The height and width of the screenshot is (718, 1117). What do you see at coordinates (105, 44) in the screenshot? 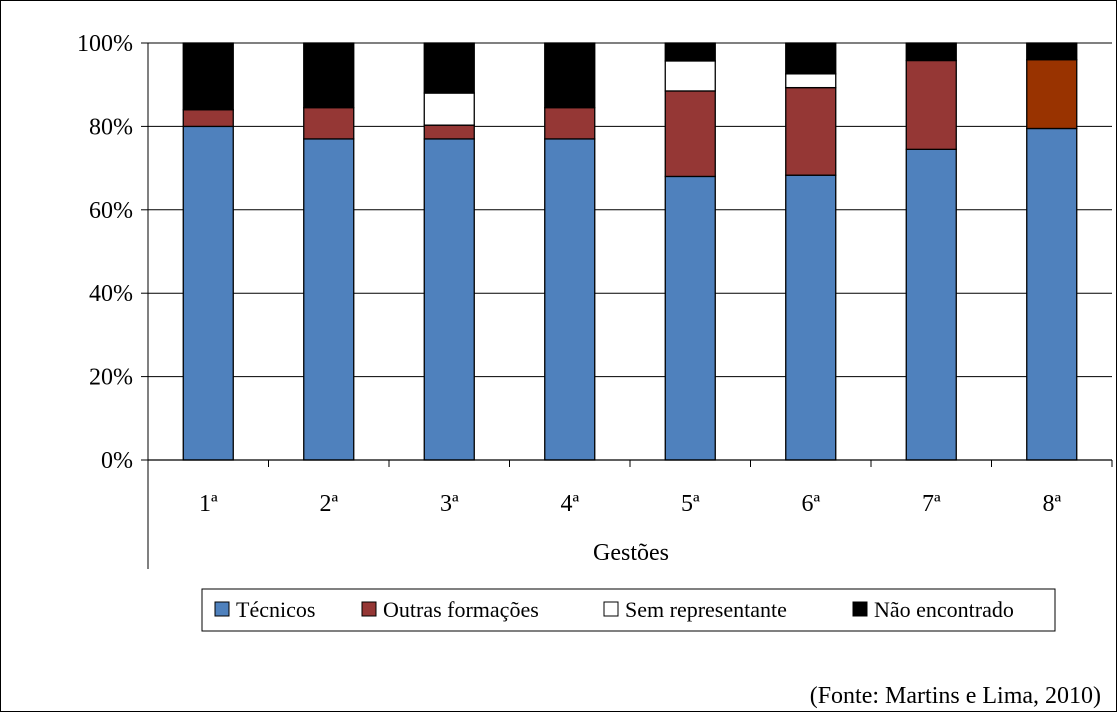
I see `y-tick-label: 100%` at bounding box center [105, 44].